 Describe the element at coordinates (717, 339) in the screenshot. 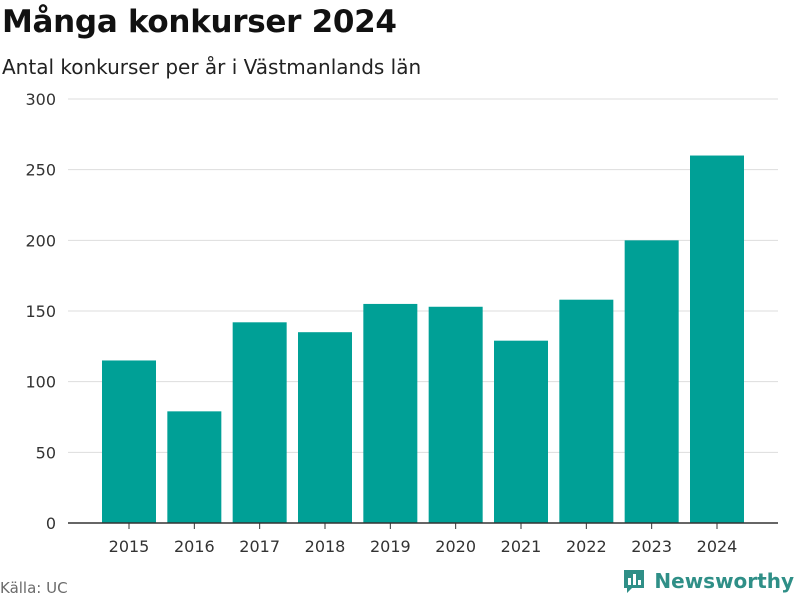

I see `bar-2024` at that location.